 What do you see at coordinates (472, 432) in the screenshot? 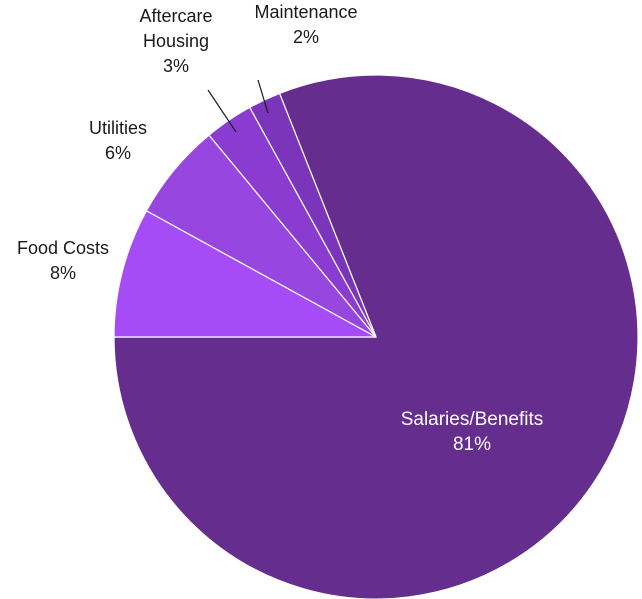
I see `slice-label-salaries-benefits: Salaries/Benefits 81%` at bounding box center [472, 432].